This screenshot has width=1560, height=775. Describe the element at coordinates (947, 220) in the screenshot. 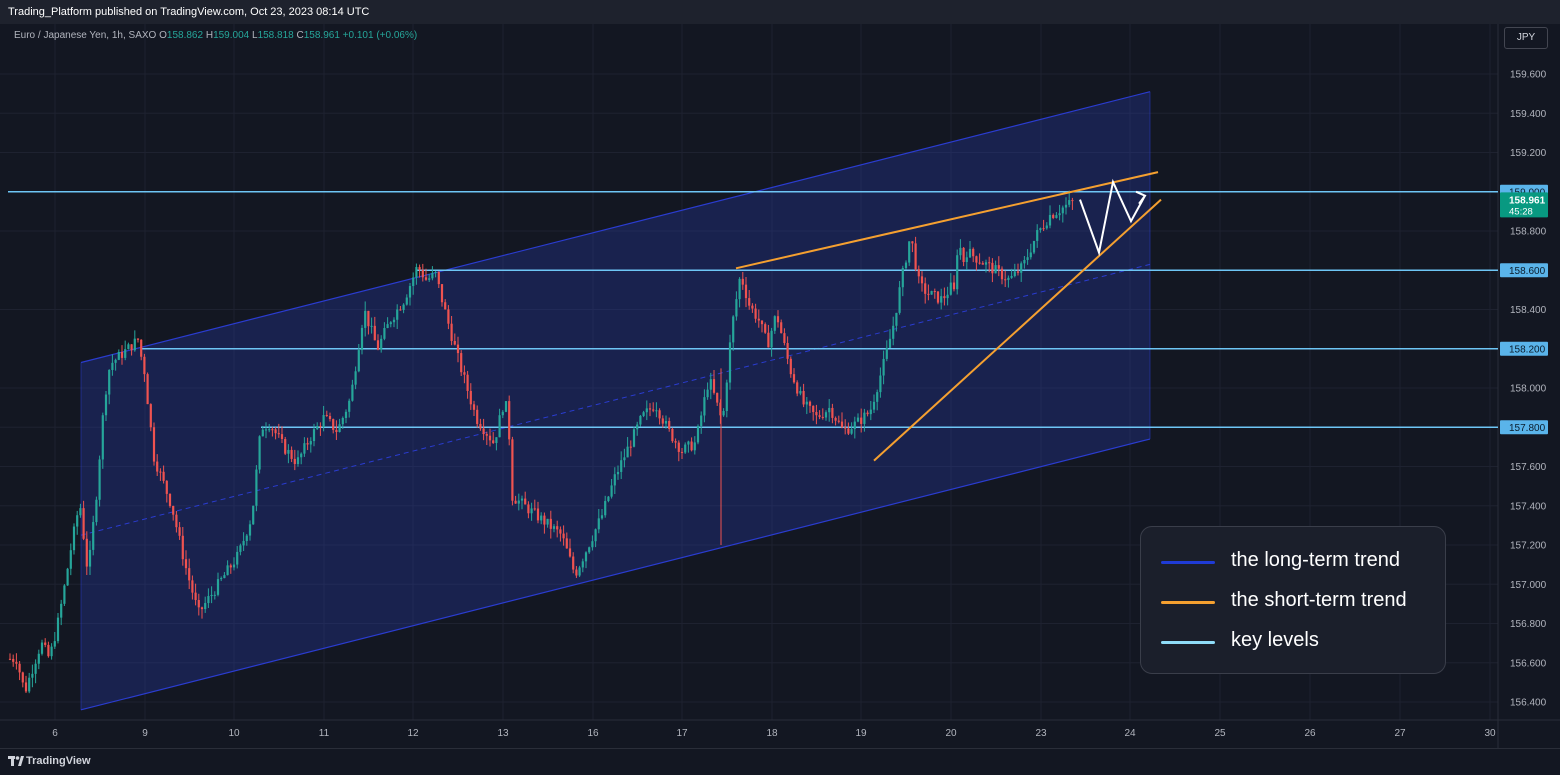

I see `short-trend-upper-line` at that location.